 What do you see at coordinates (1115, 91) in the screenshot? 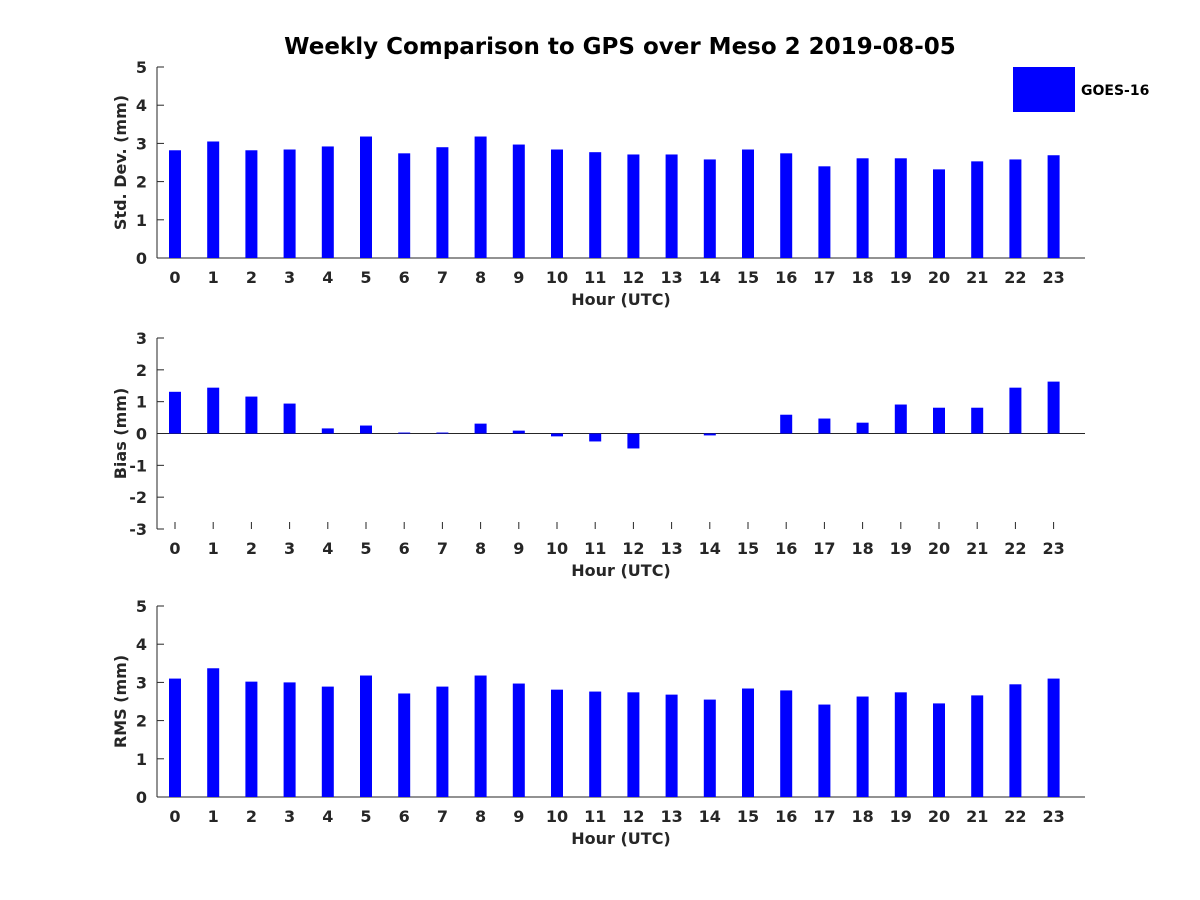
I see `legend-label: GOES-16` at bounding box center [1115, 91].